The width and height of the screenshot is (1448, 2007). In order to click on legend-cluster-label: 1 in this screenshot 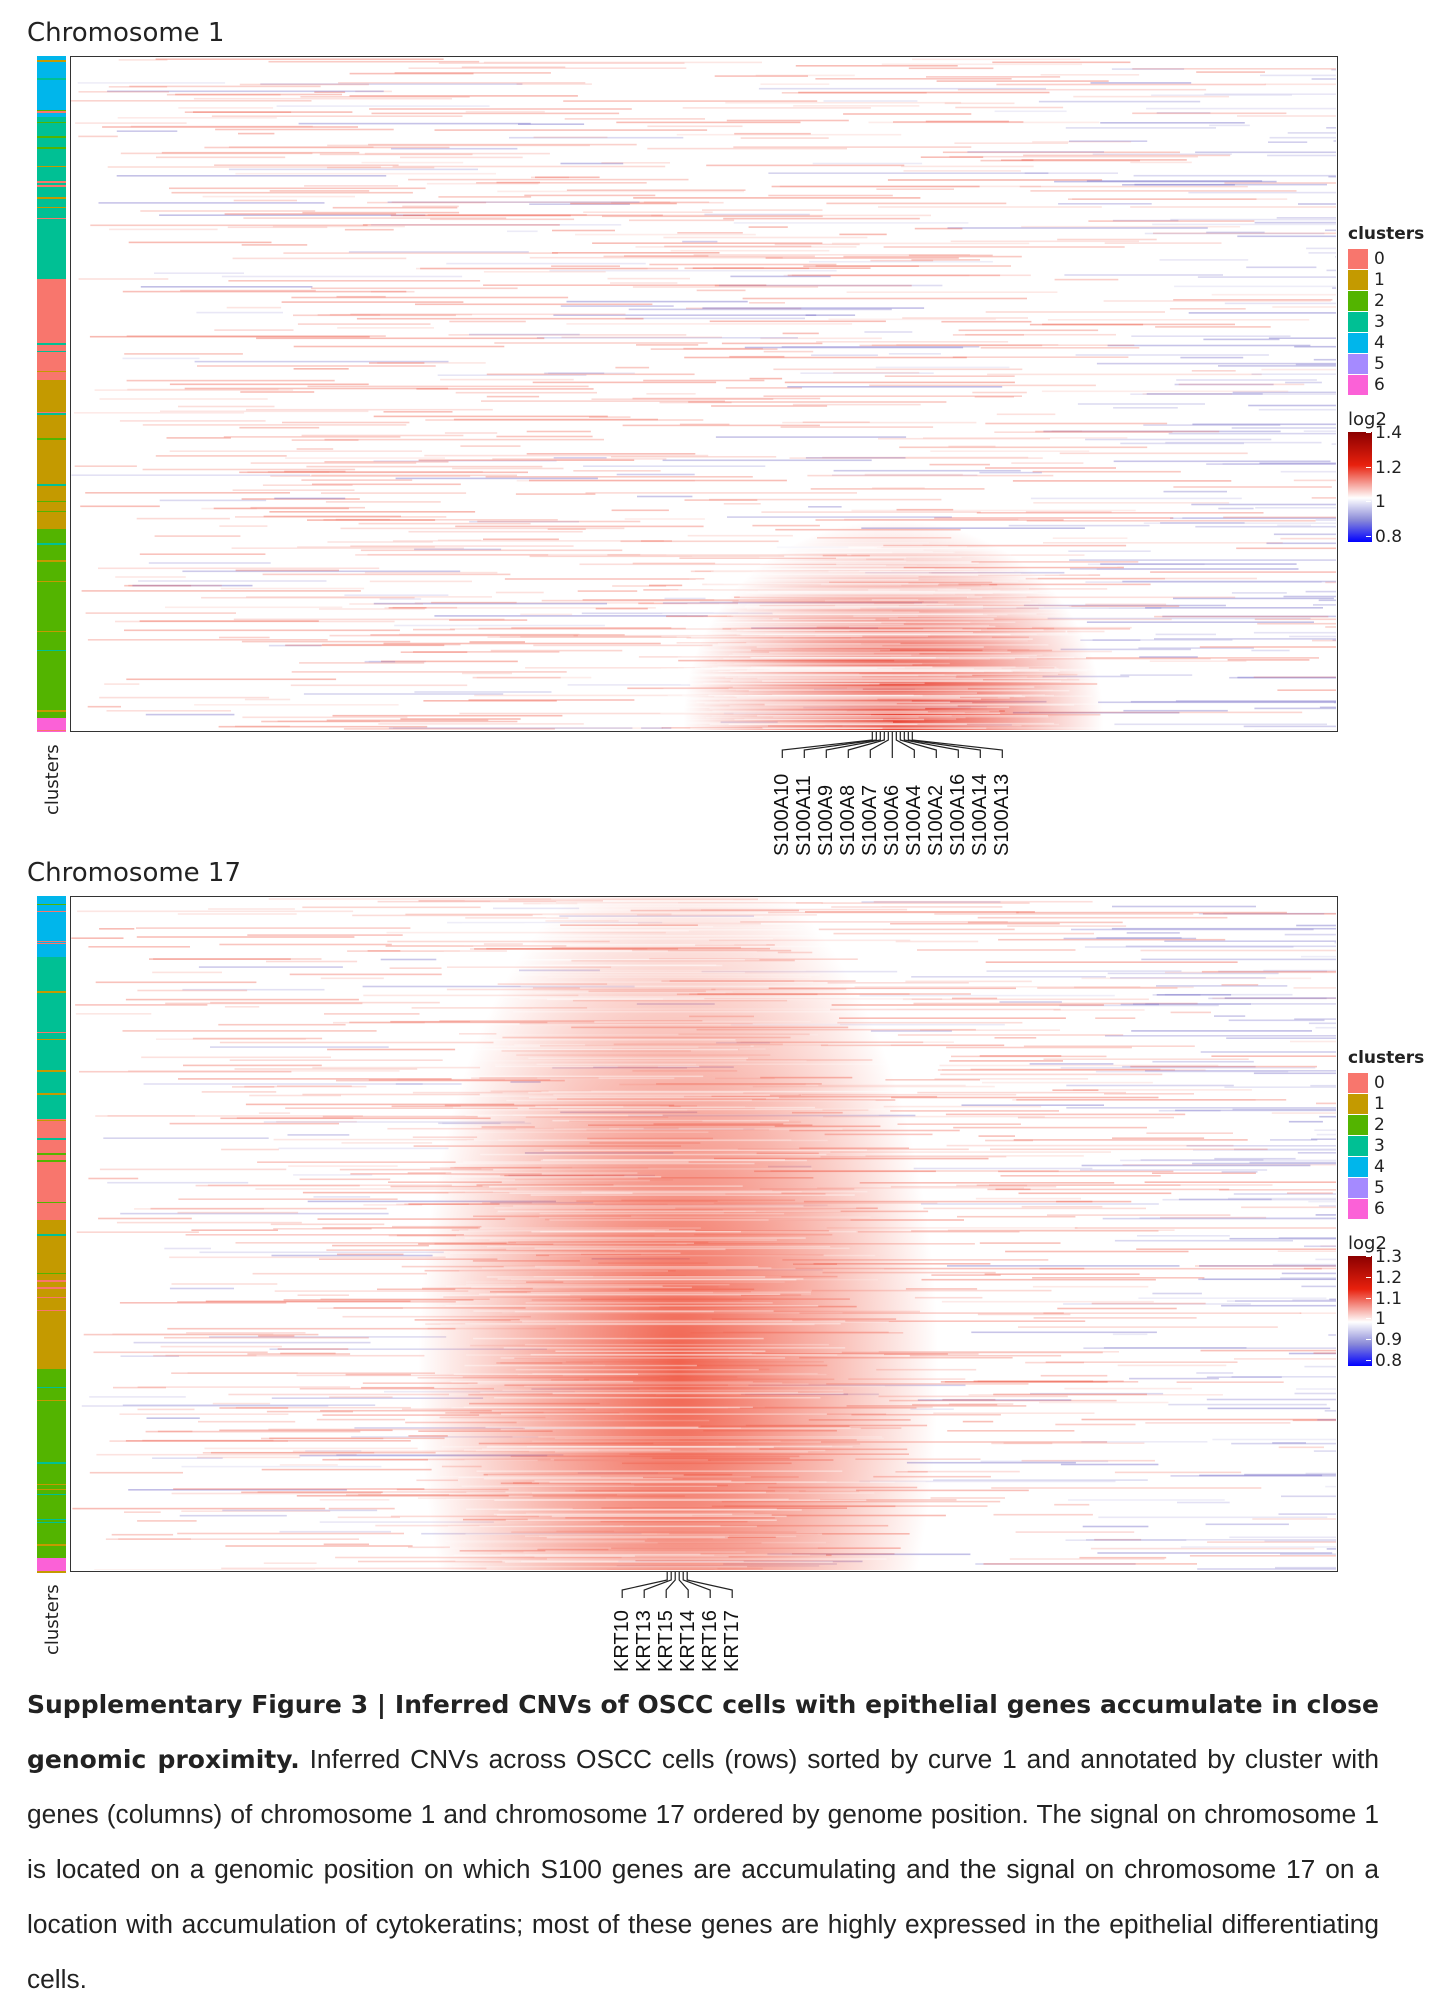, I will do `click(1379, 1104)`.